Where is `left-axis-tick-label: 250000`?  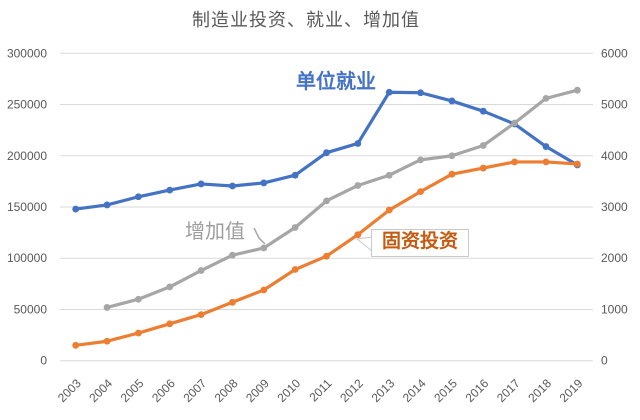
left-axis-tick-label: 250000 is located at coordinates (27, 105).